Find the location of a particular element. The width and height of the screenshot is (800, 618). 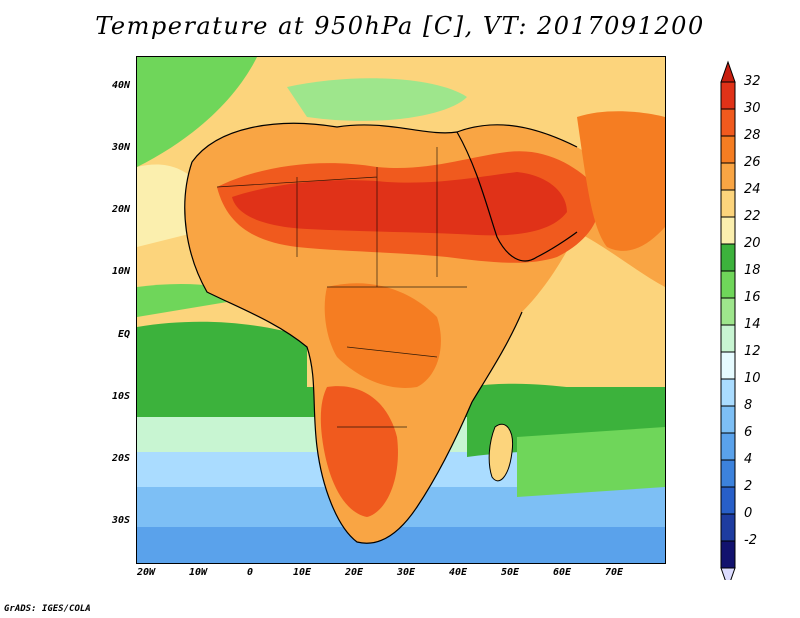

colorbar-label: 20 is located at coordinates (752, 243).